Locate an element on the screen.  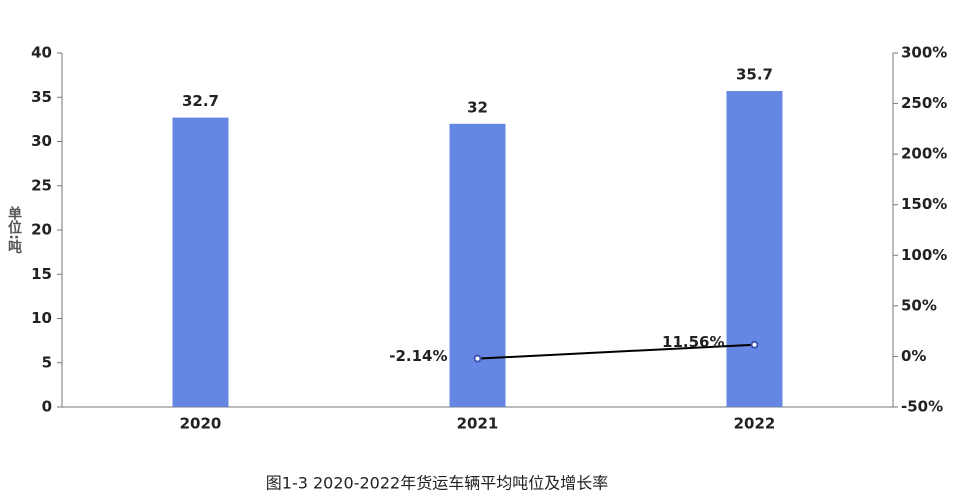
chart-title: 图1-3 2020-2022年货运车辆平均吨位及增长率 is located at coordinates (437, 483).